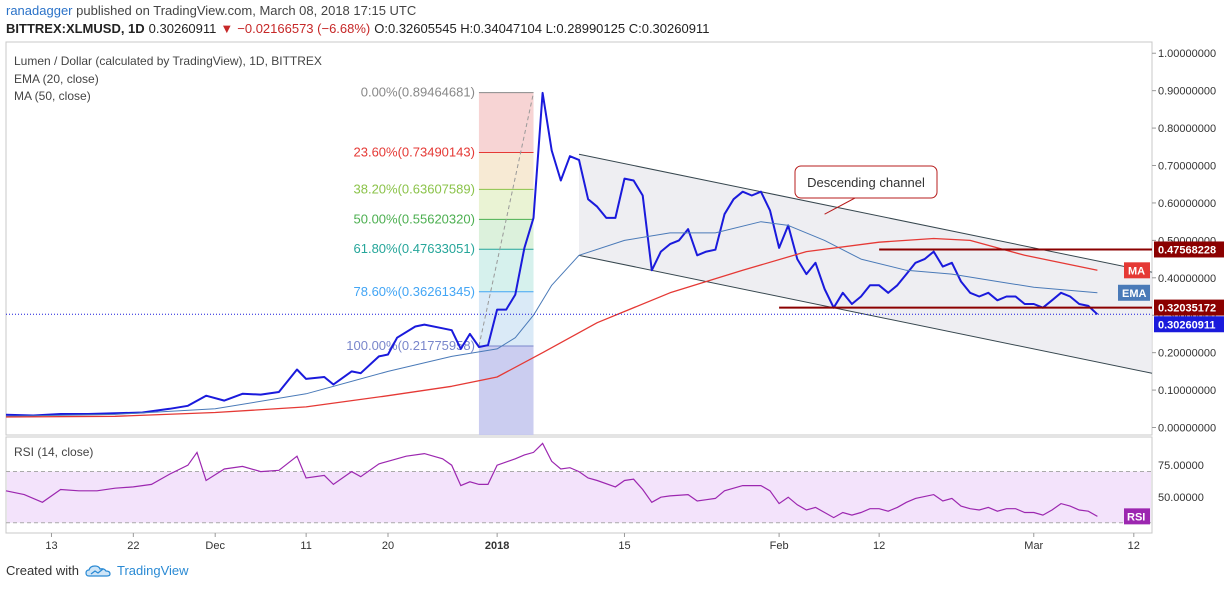 This screenshot has width=1228, height=589. Describe the element at coordinates (52, 96) in the screenshot. I see `ma-legend: MA (50, close)` at that location.